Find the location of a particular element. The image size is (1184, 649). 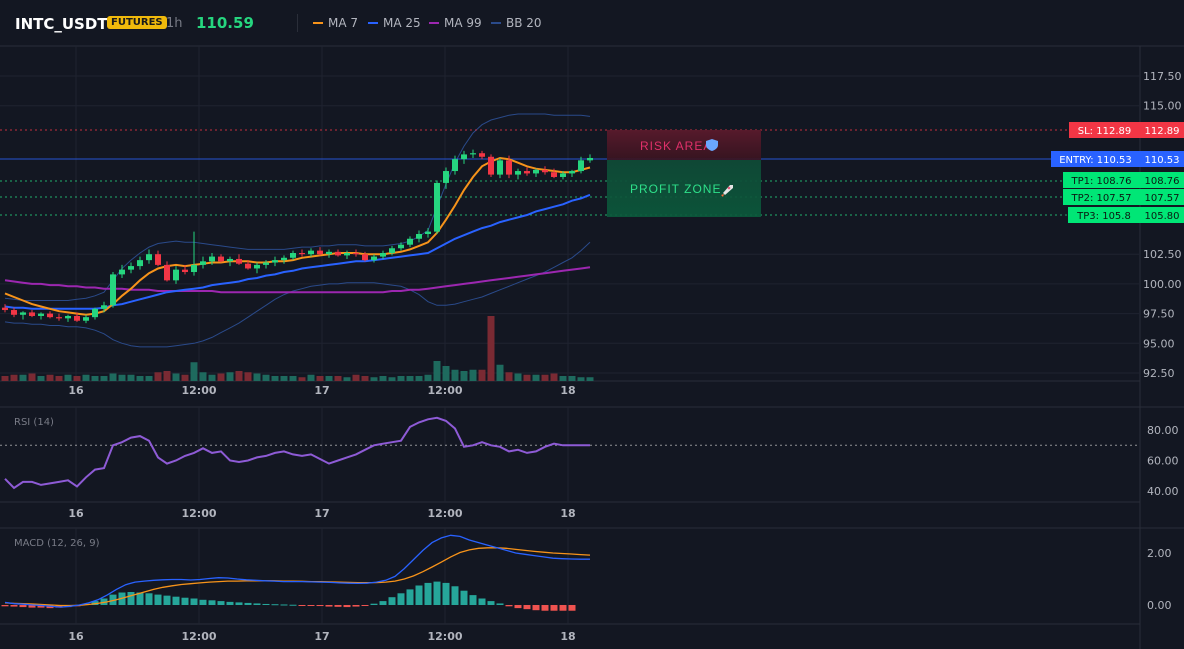

macd-line is located at coordinates (297, 571).